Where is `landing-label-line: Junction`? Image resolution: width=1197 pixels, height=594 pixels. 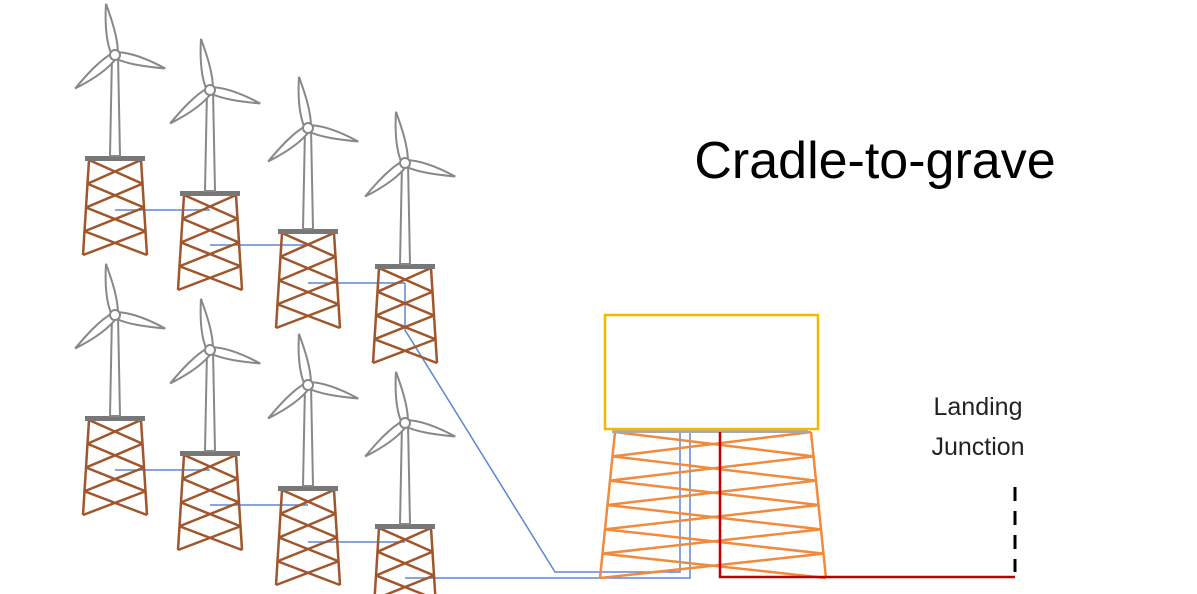 landing-label-line: Junction is located at coordinates (977, 447).